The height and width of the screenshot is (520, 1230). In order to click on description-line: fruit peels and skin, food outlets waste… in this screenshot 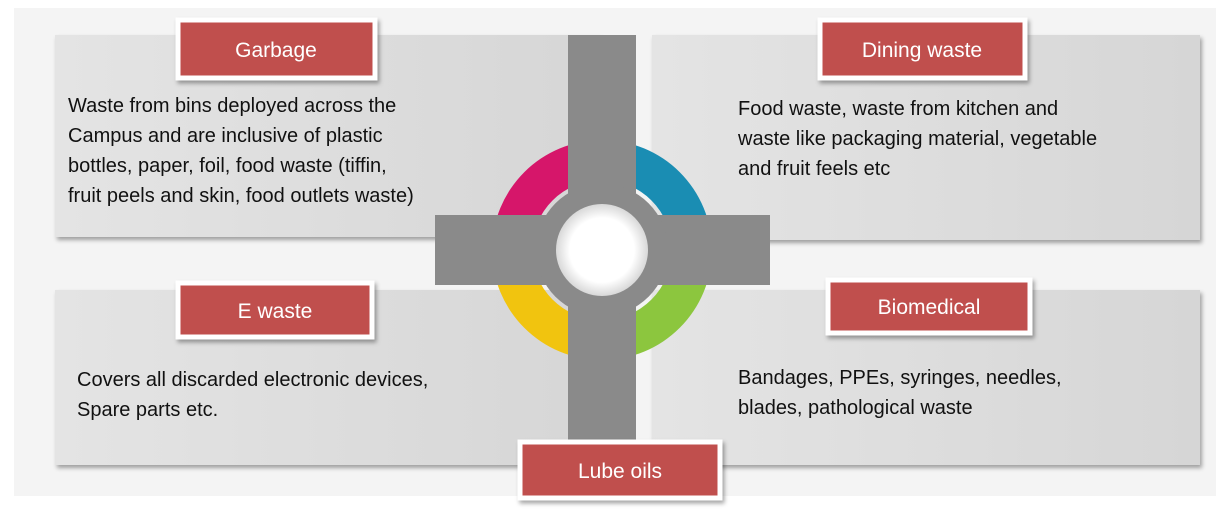, I will do `click(241, 196)`.